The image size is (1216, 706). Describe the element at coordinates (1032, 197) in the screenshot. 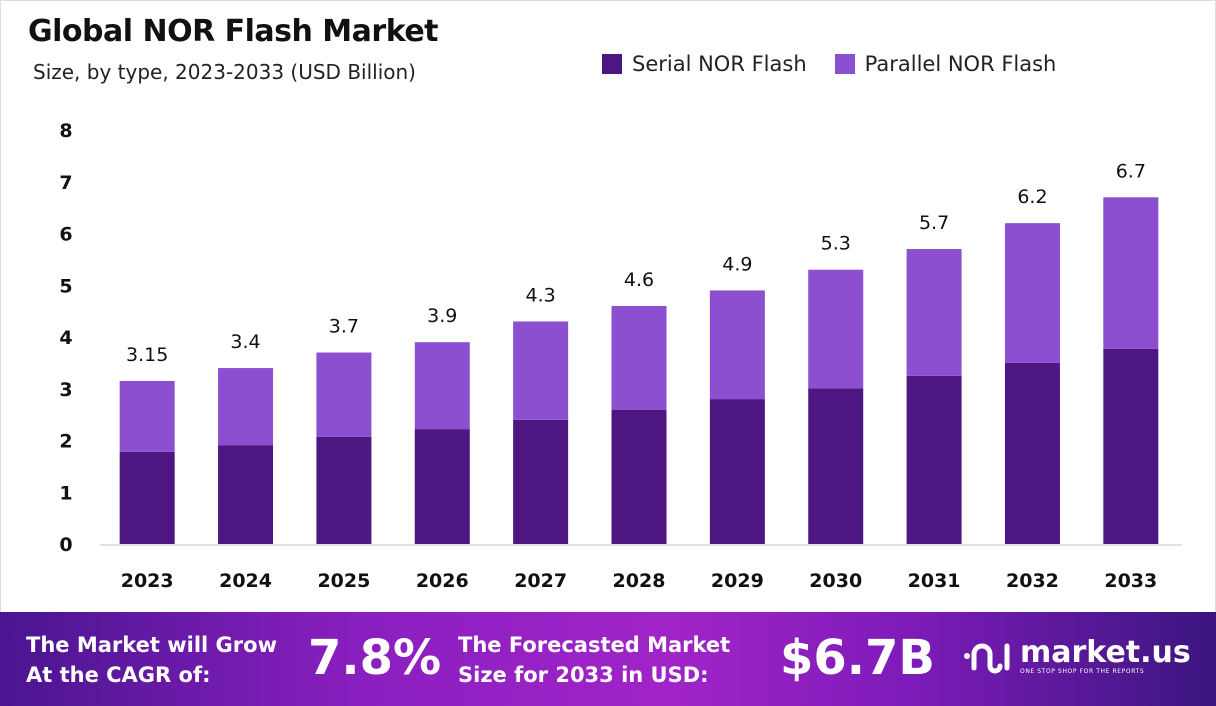

I see `total-data-label: 6.2` at that location.